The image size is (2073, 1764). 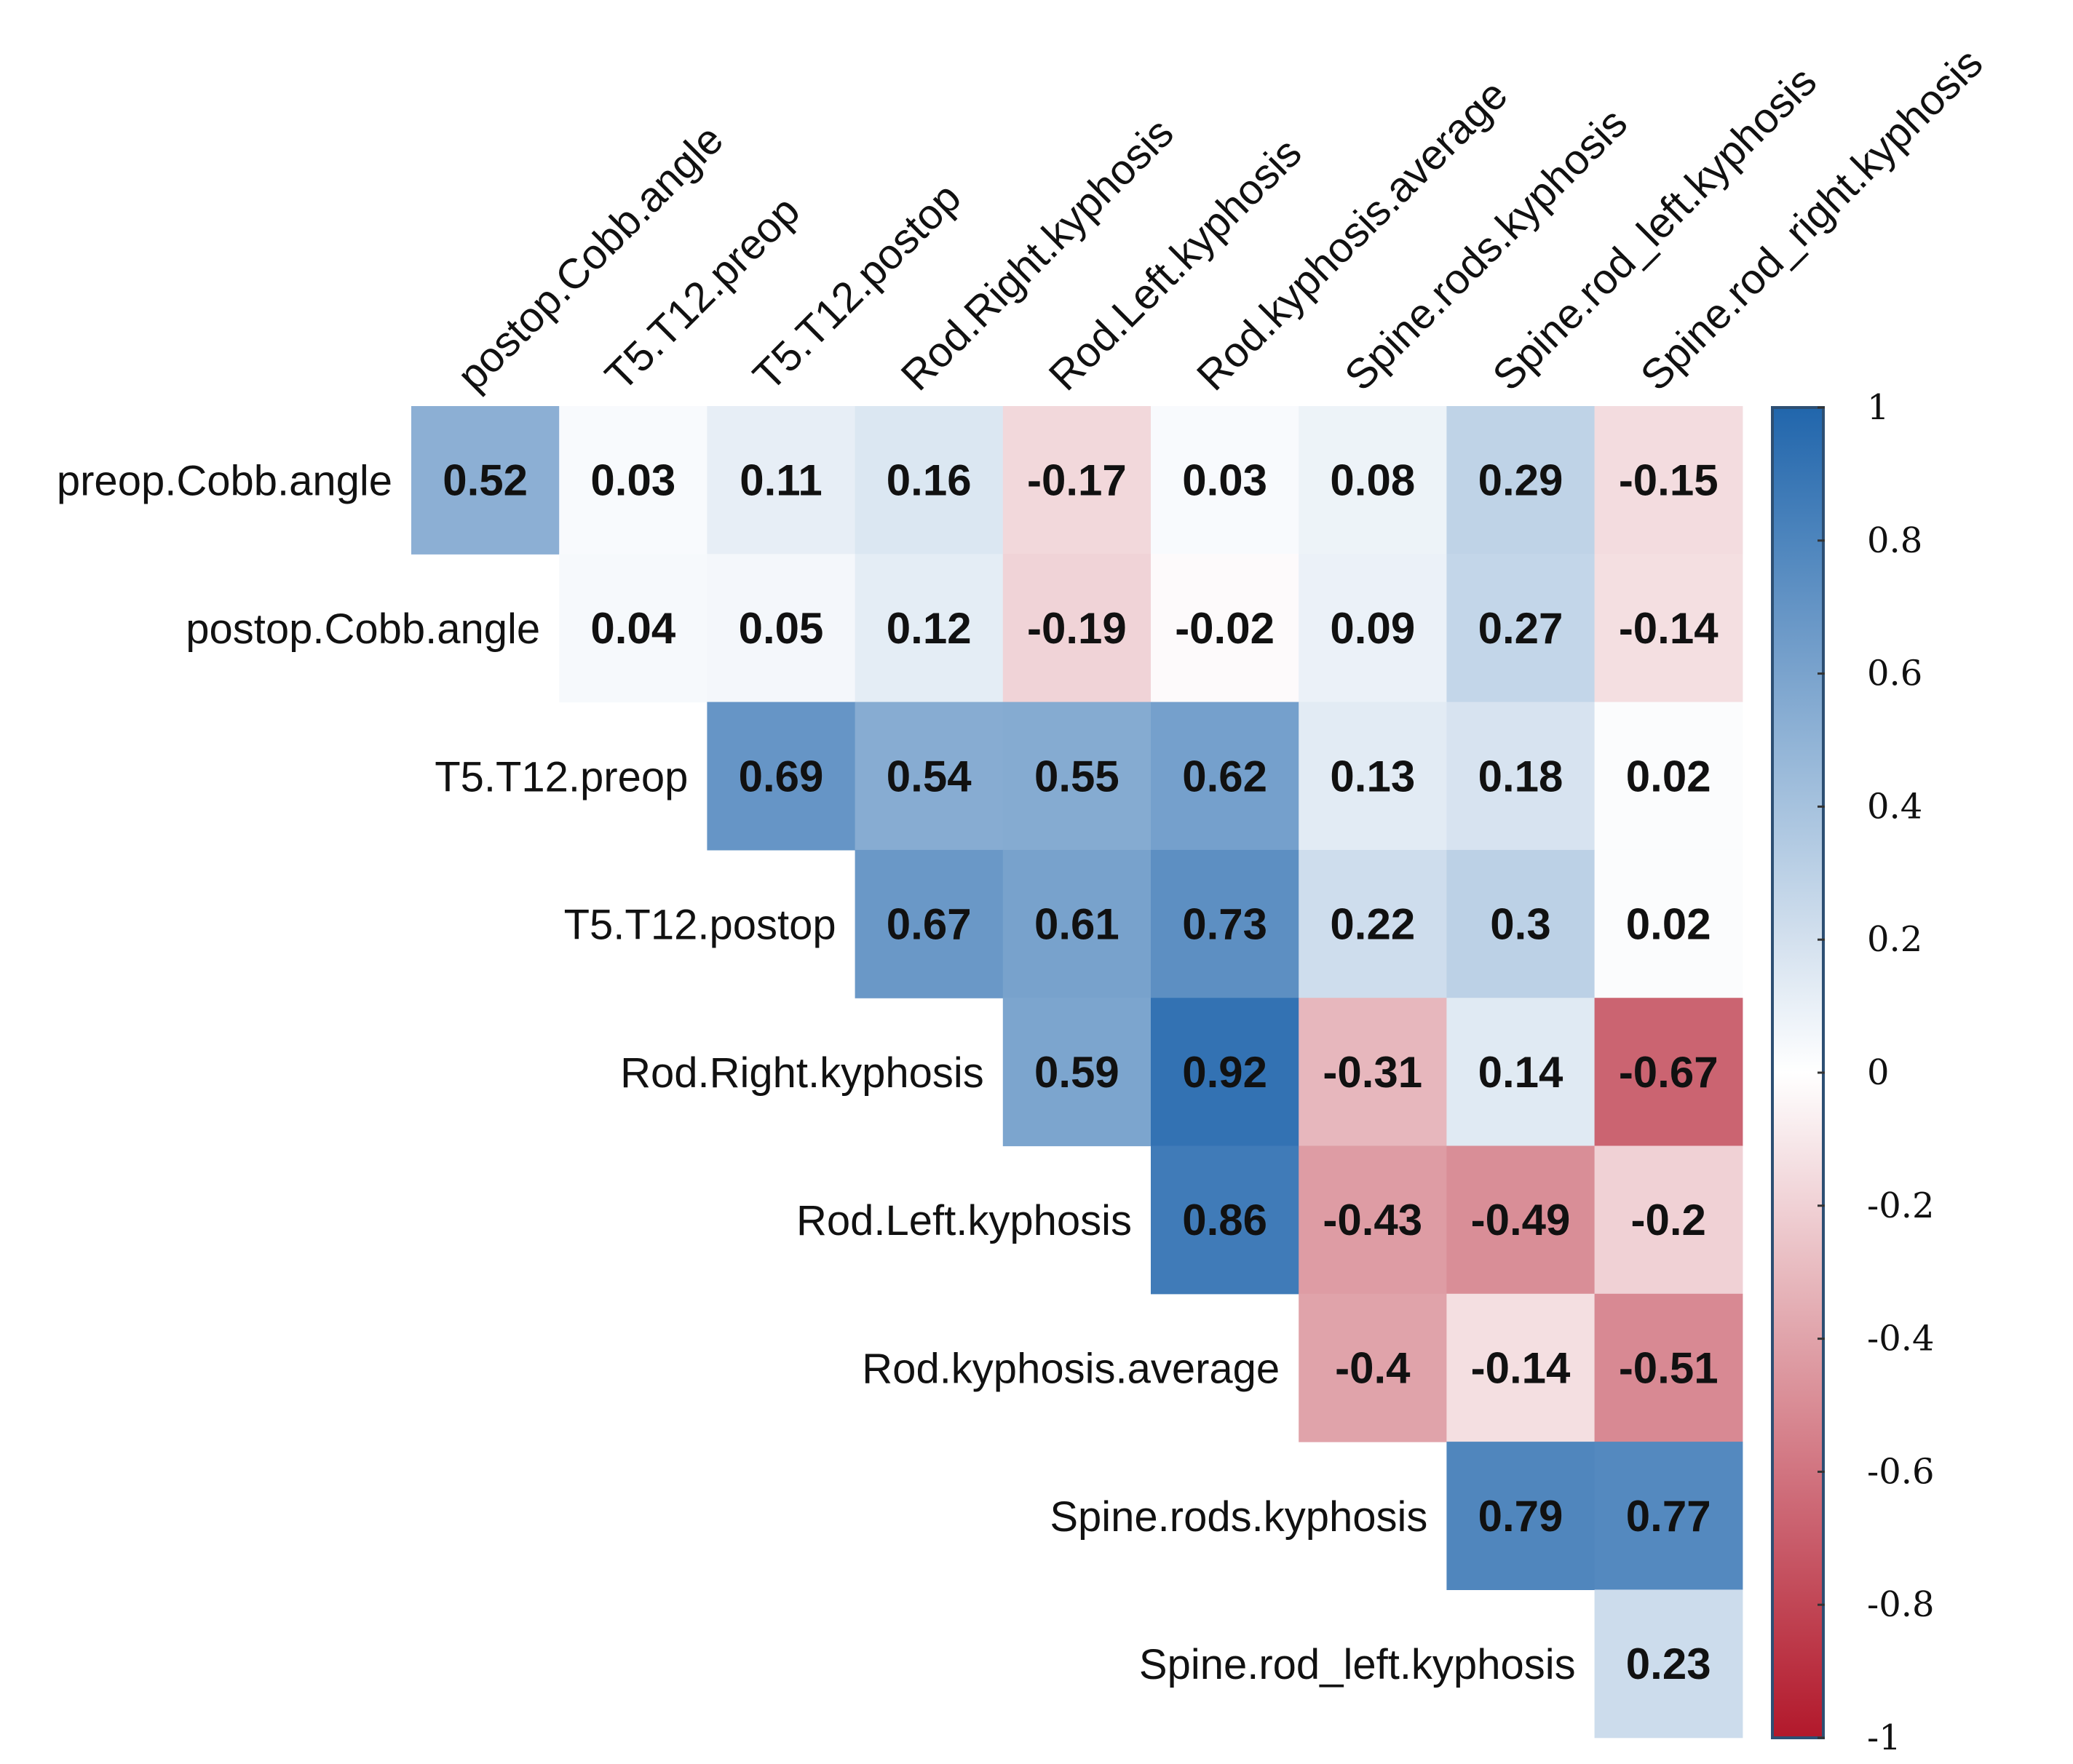 I want to click on cell-value-label: 0.23, so click(x=1669, y=1664).